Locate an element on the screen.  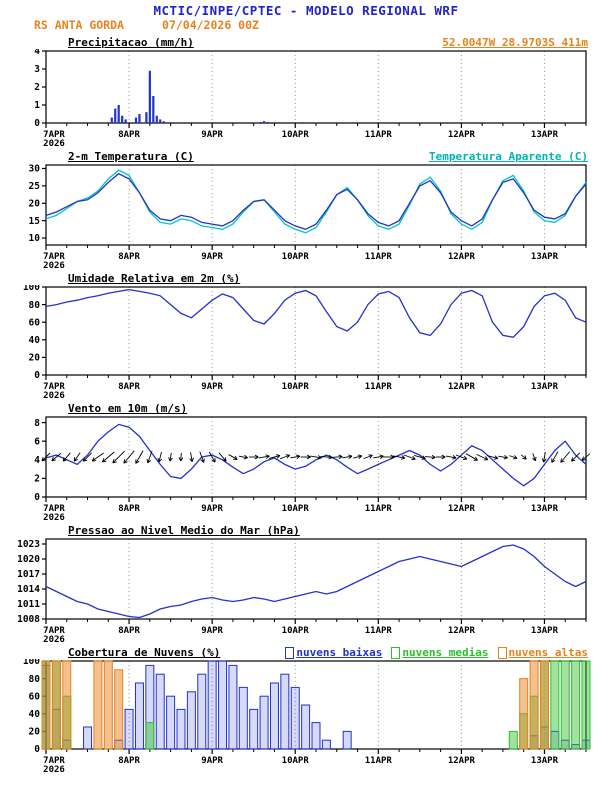
svg-text: 1011 is located at coordinates (28, 604).